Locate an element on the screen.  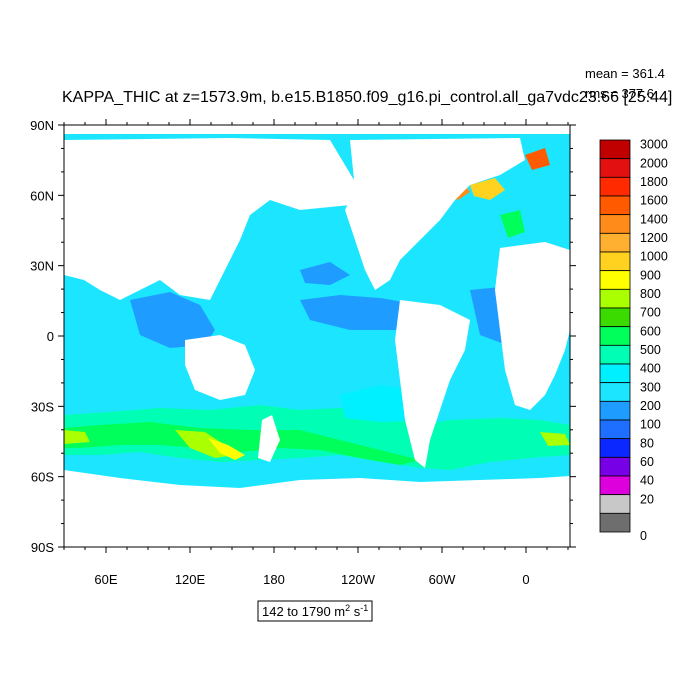
range-label-box: 142 to 1790 m2 s-1 is located at coordinates (315, 611).